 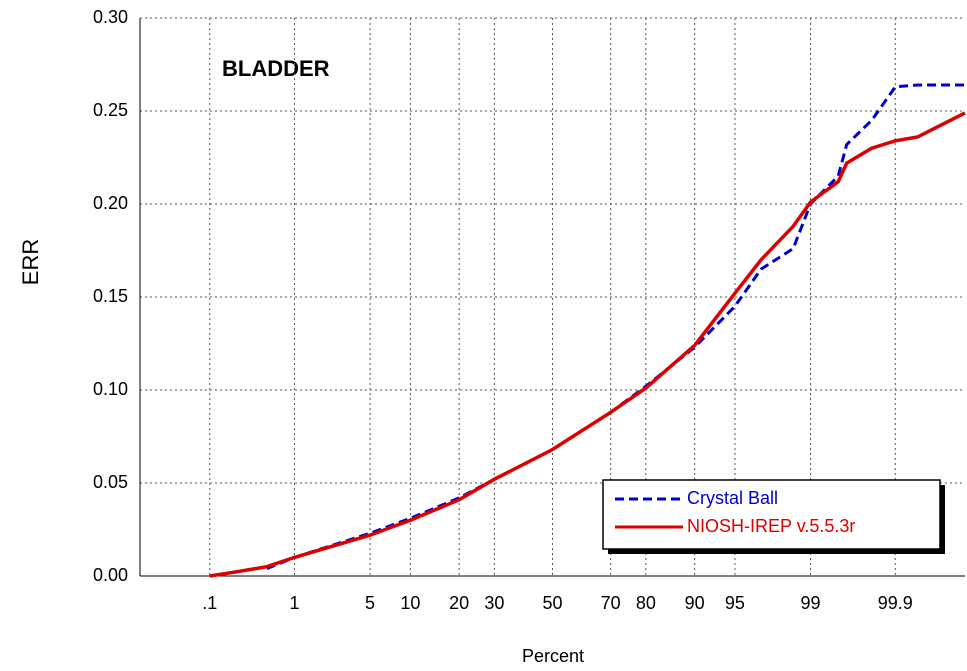 What do you see at coordinates (771, 514) in the screenshot?
I see `legend` at bounding box center [771, 514].